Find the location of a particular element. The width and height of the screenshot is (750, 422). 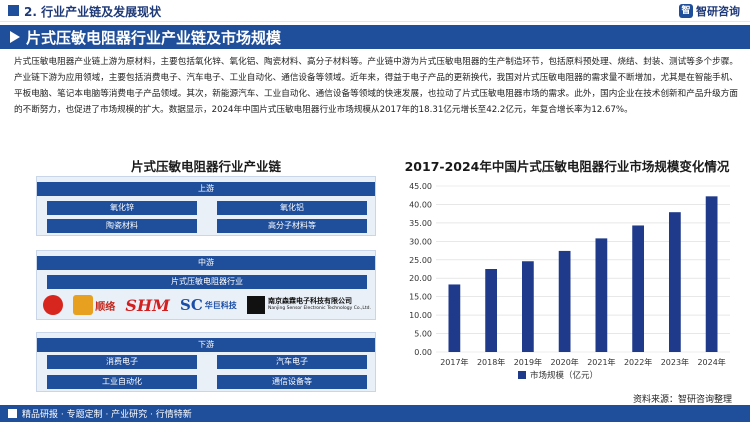

chain-title: 片式压敏电阻器行业产业链 is located at coordinates (205, 166).